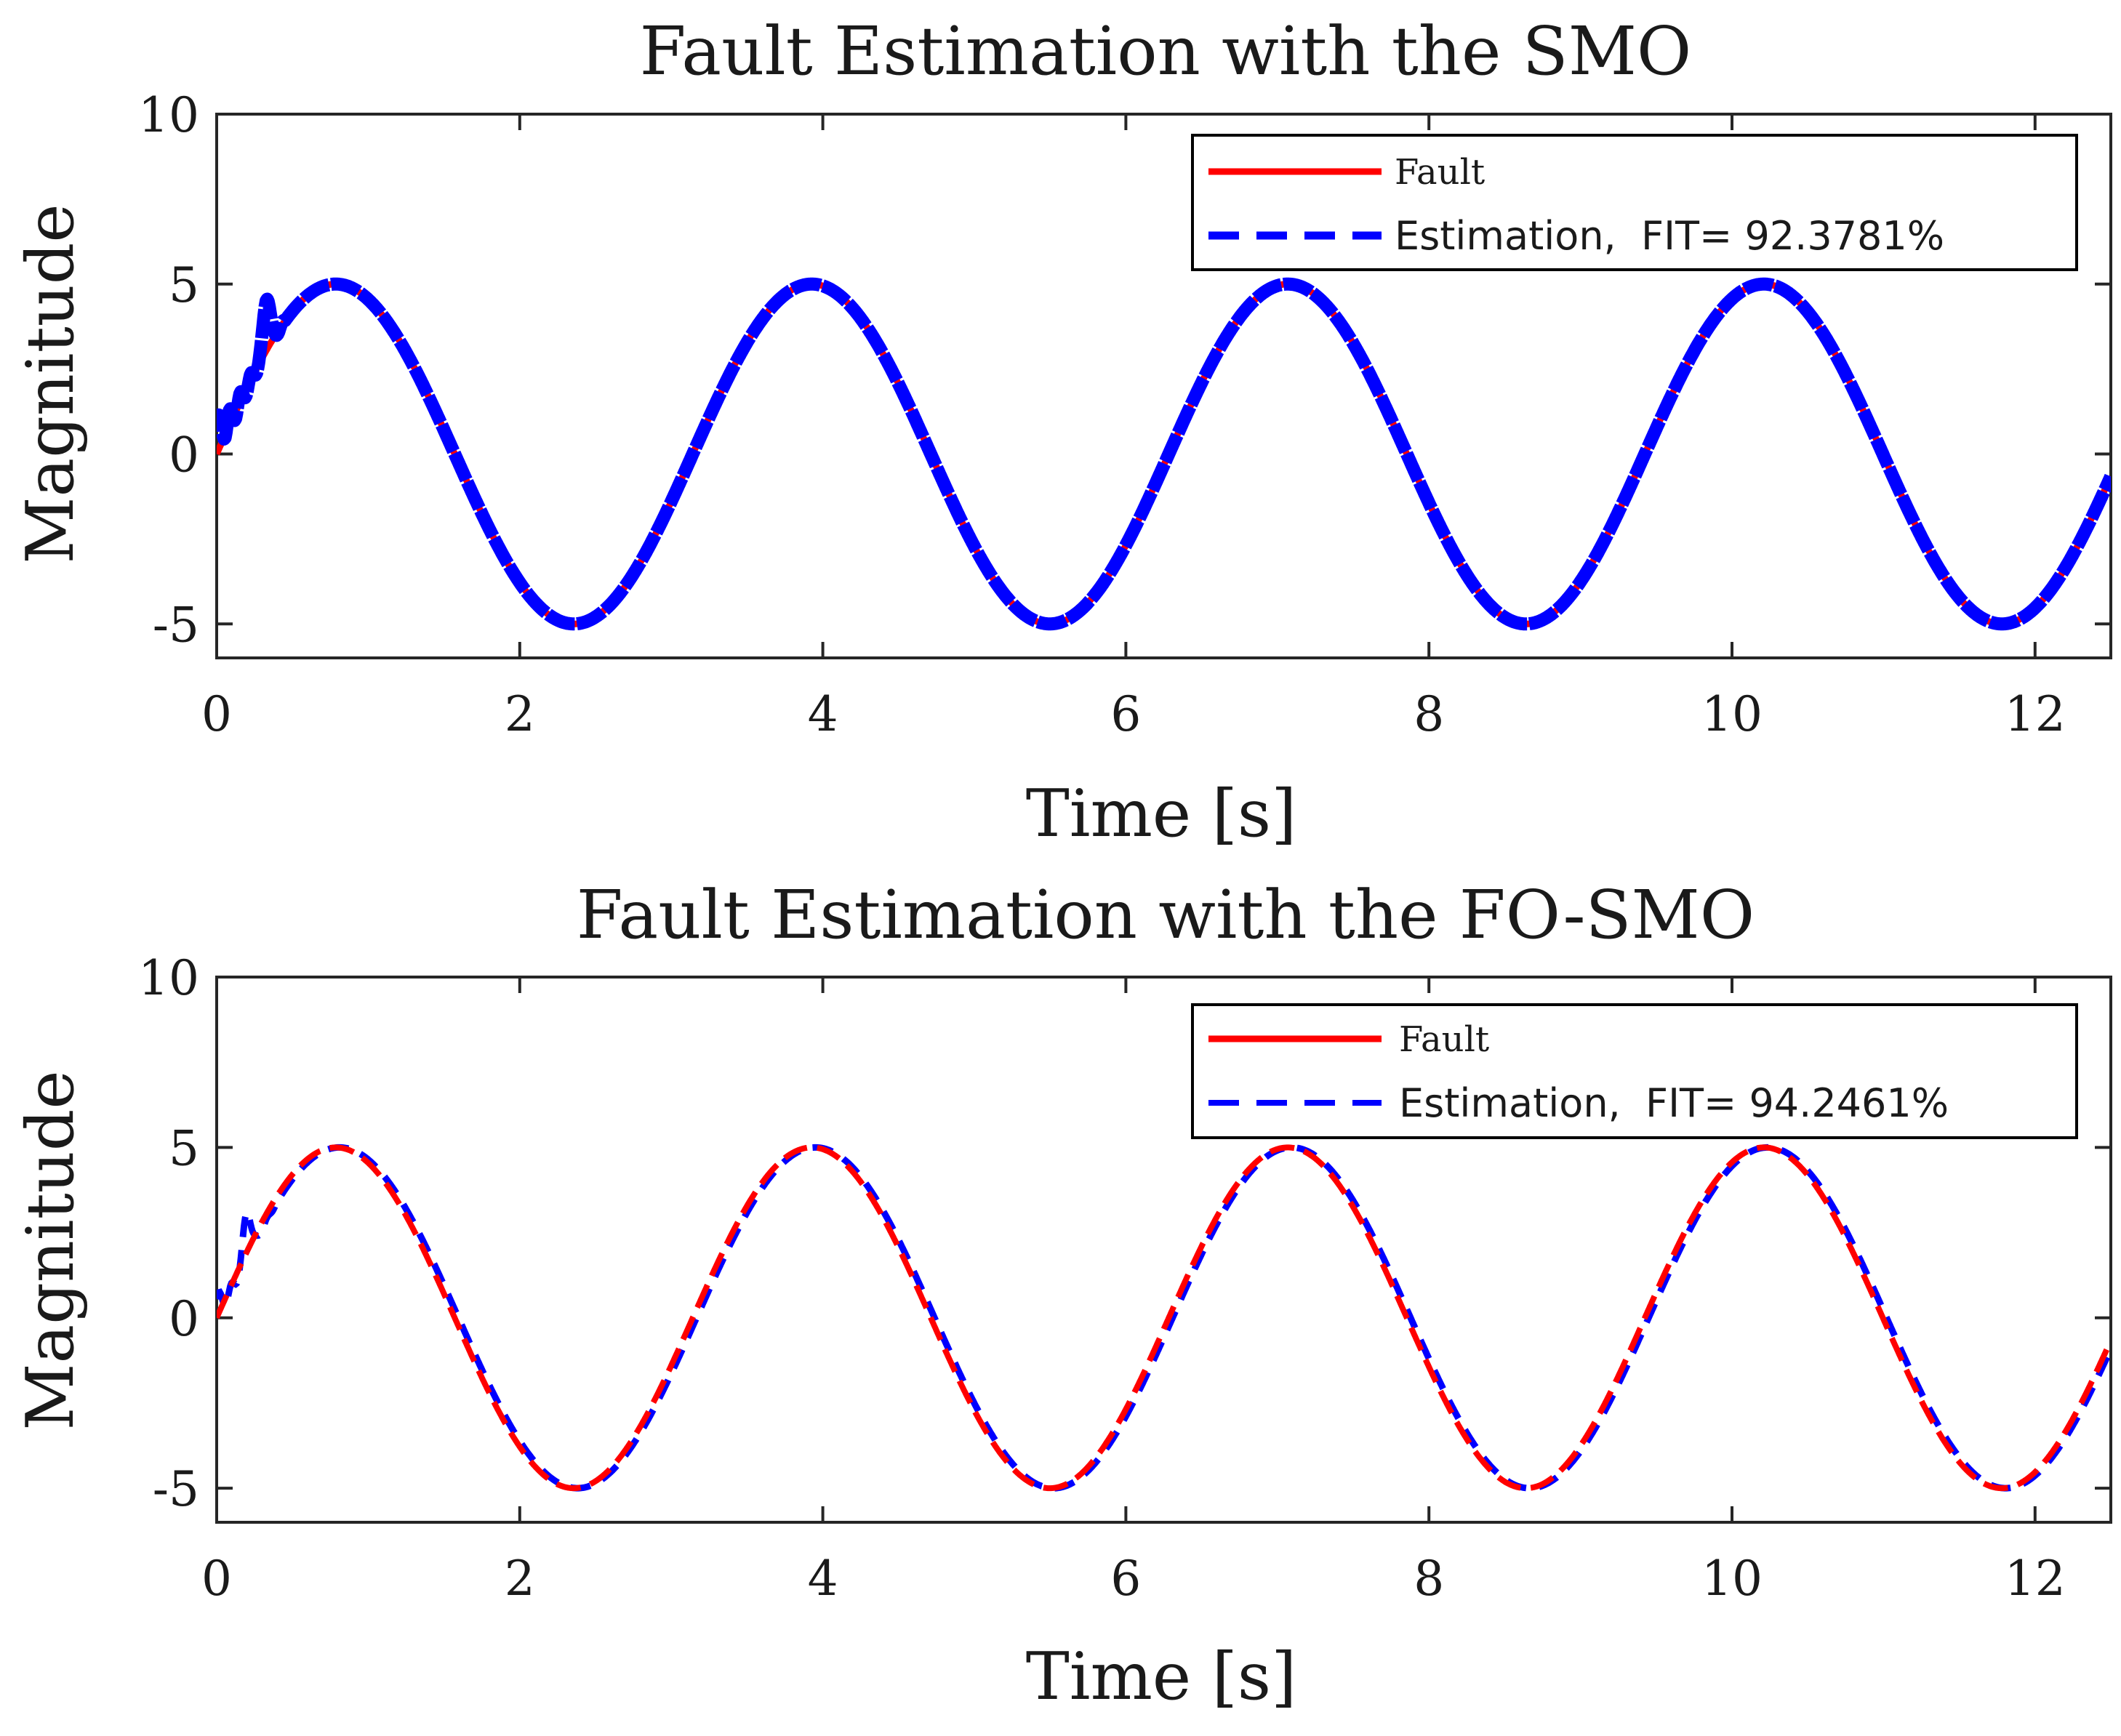 The width and height of the screenshot is (2121, 1736). Describe the element at coordinates (1674, 1103) in the screenshot. I see `legend-estimation-label: Estimation, FIT= 94.2461%` at that location.